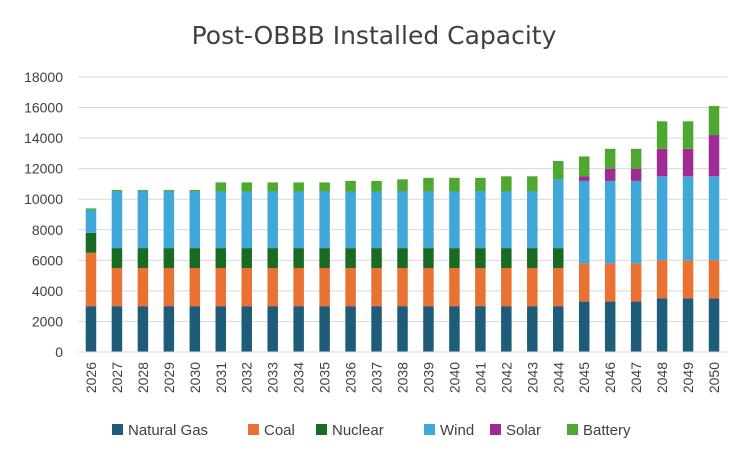  I want to click on x-tick-label: 2037, so click(377, 377).